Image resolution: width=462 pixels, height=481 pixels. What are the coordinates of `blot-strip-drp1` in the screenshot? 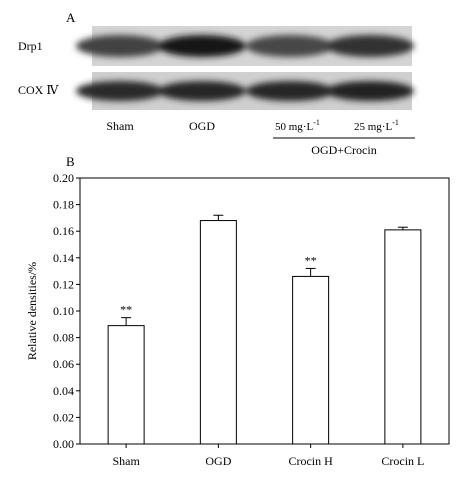 It's located at (245, 46).